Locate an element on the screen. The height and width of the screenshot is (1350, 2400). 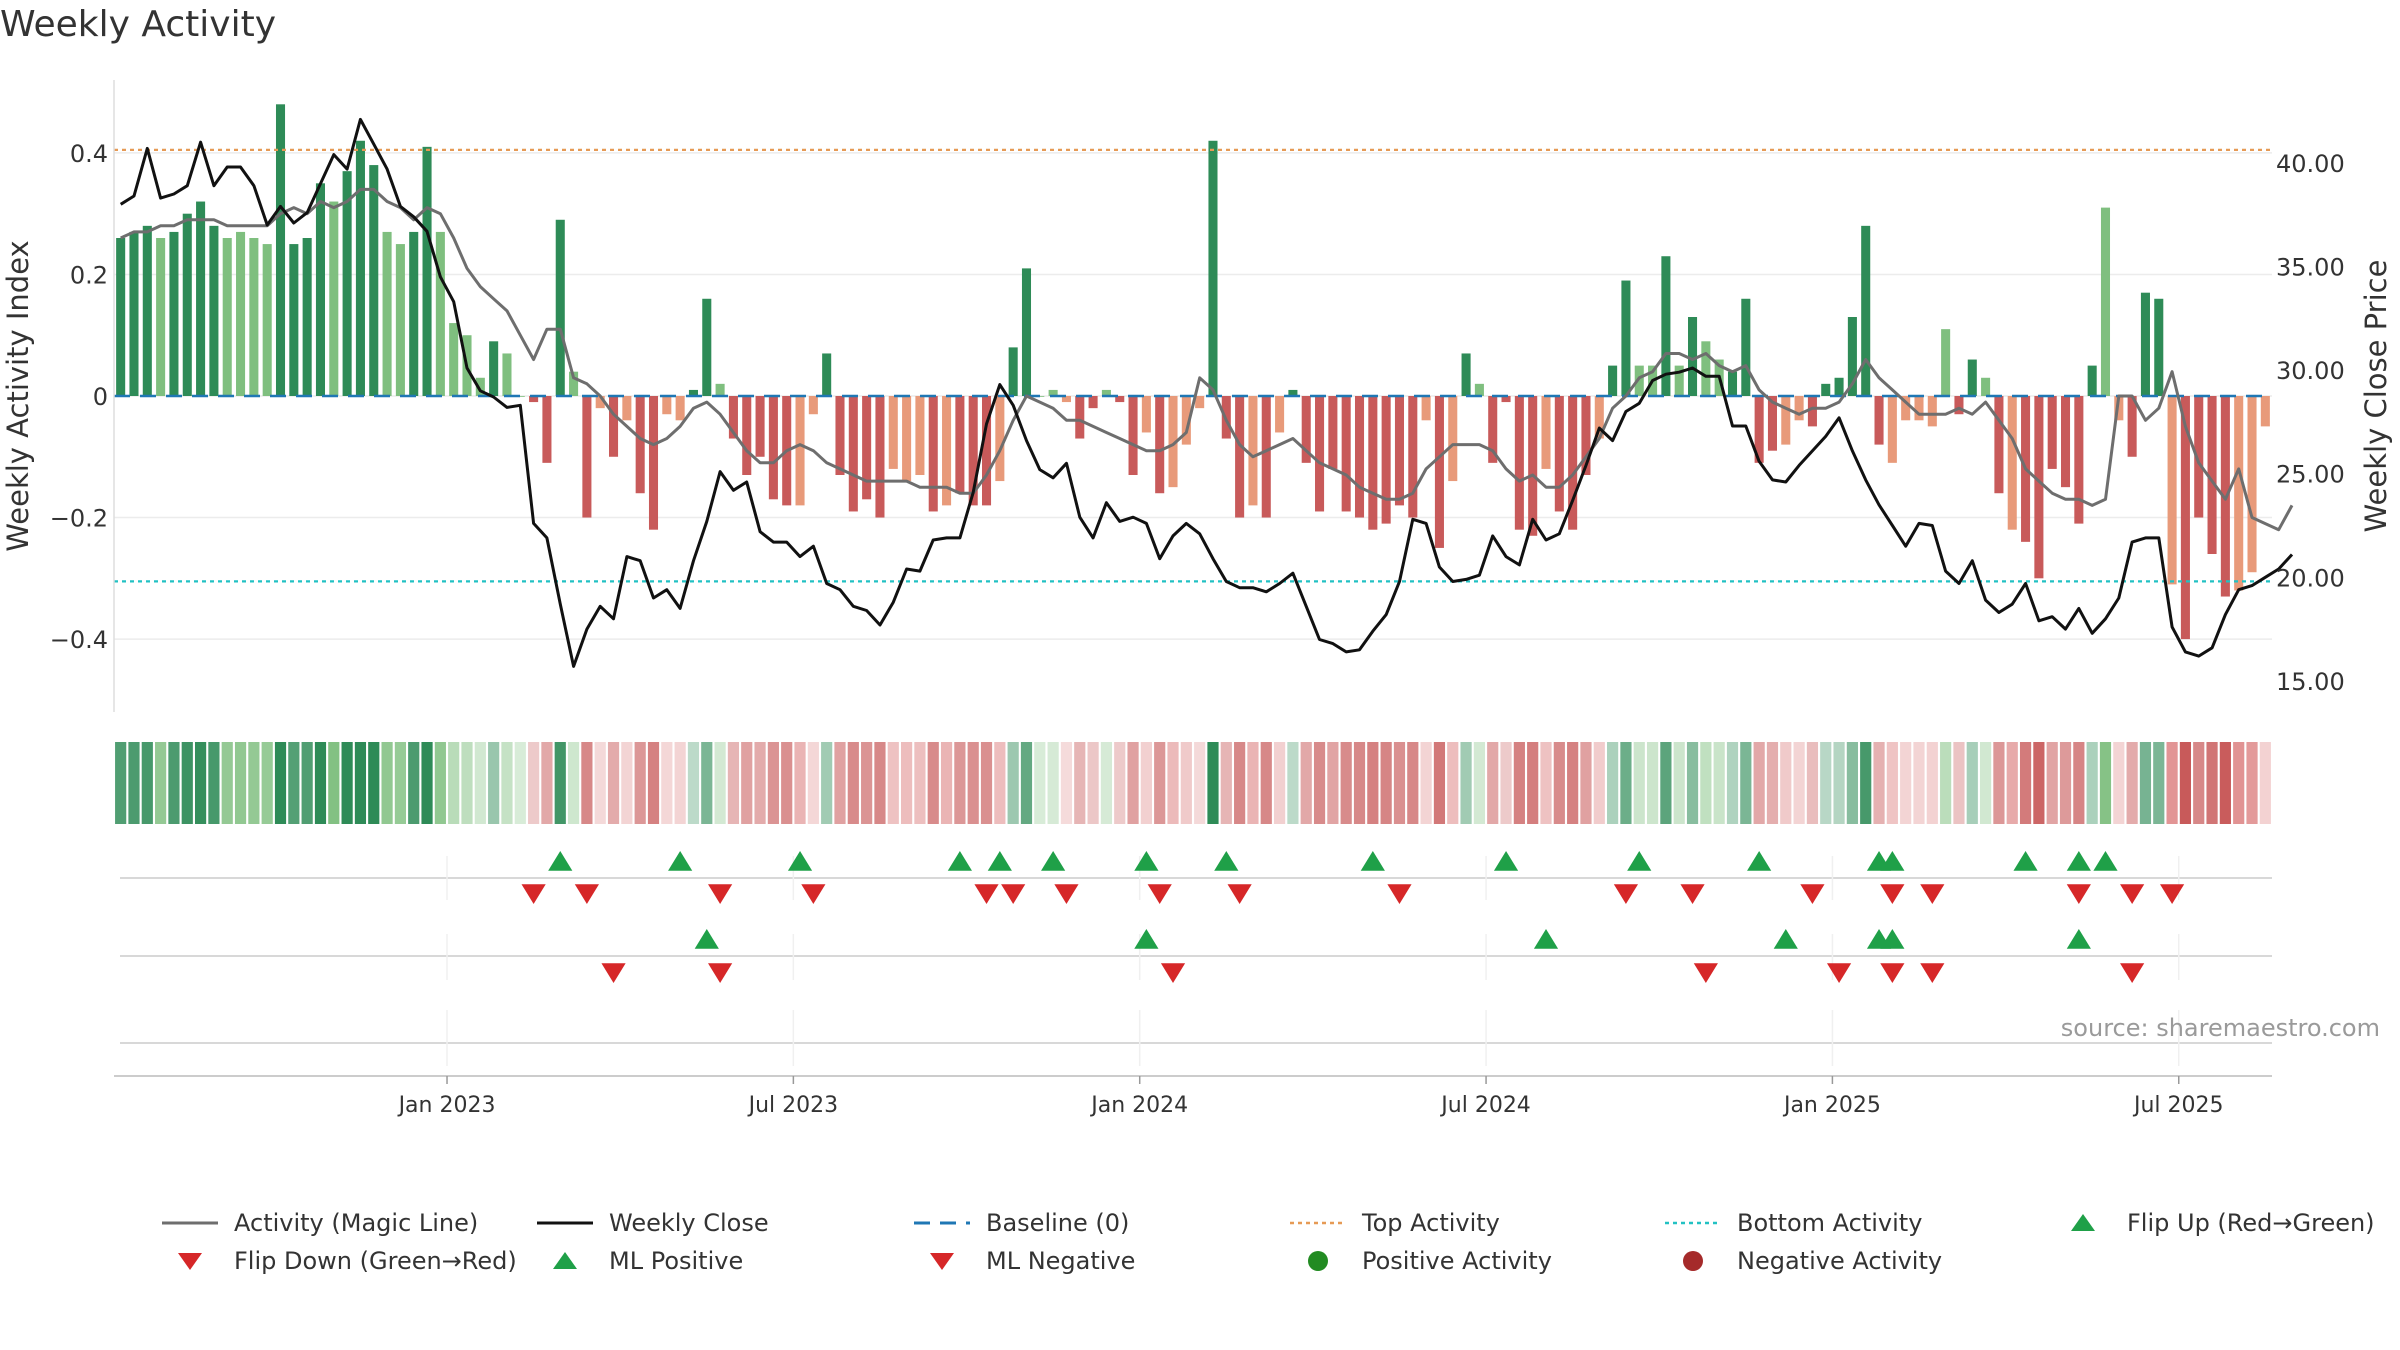
legend-label: Bottom Activity is located at coordinates (1830, 1223).